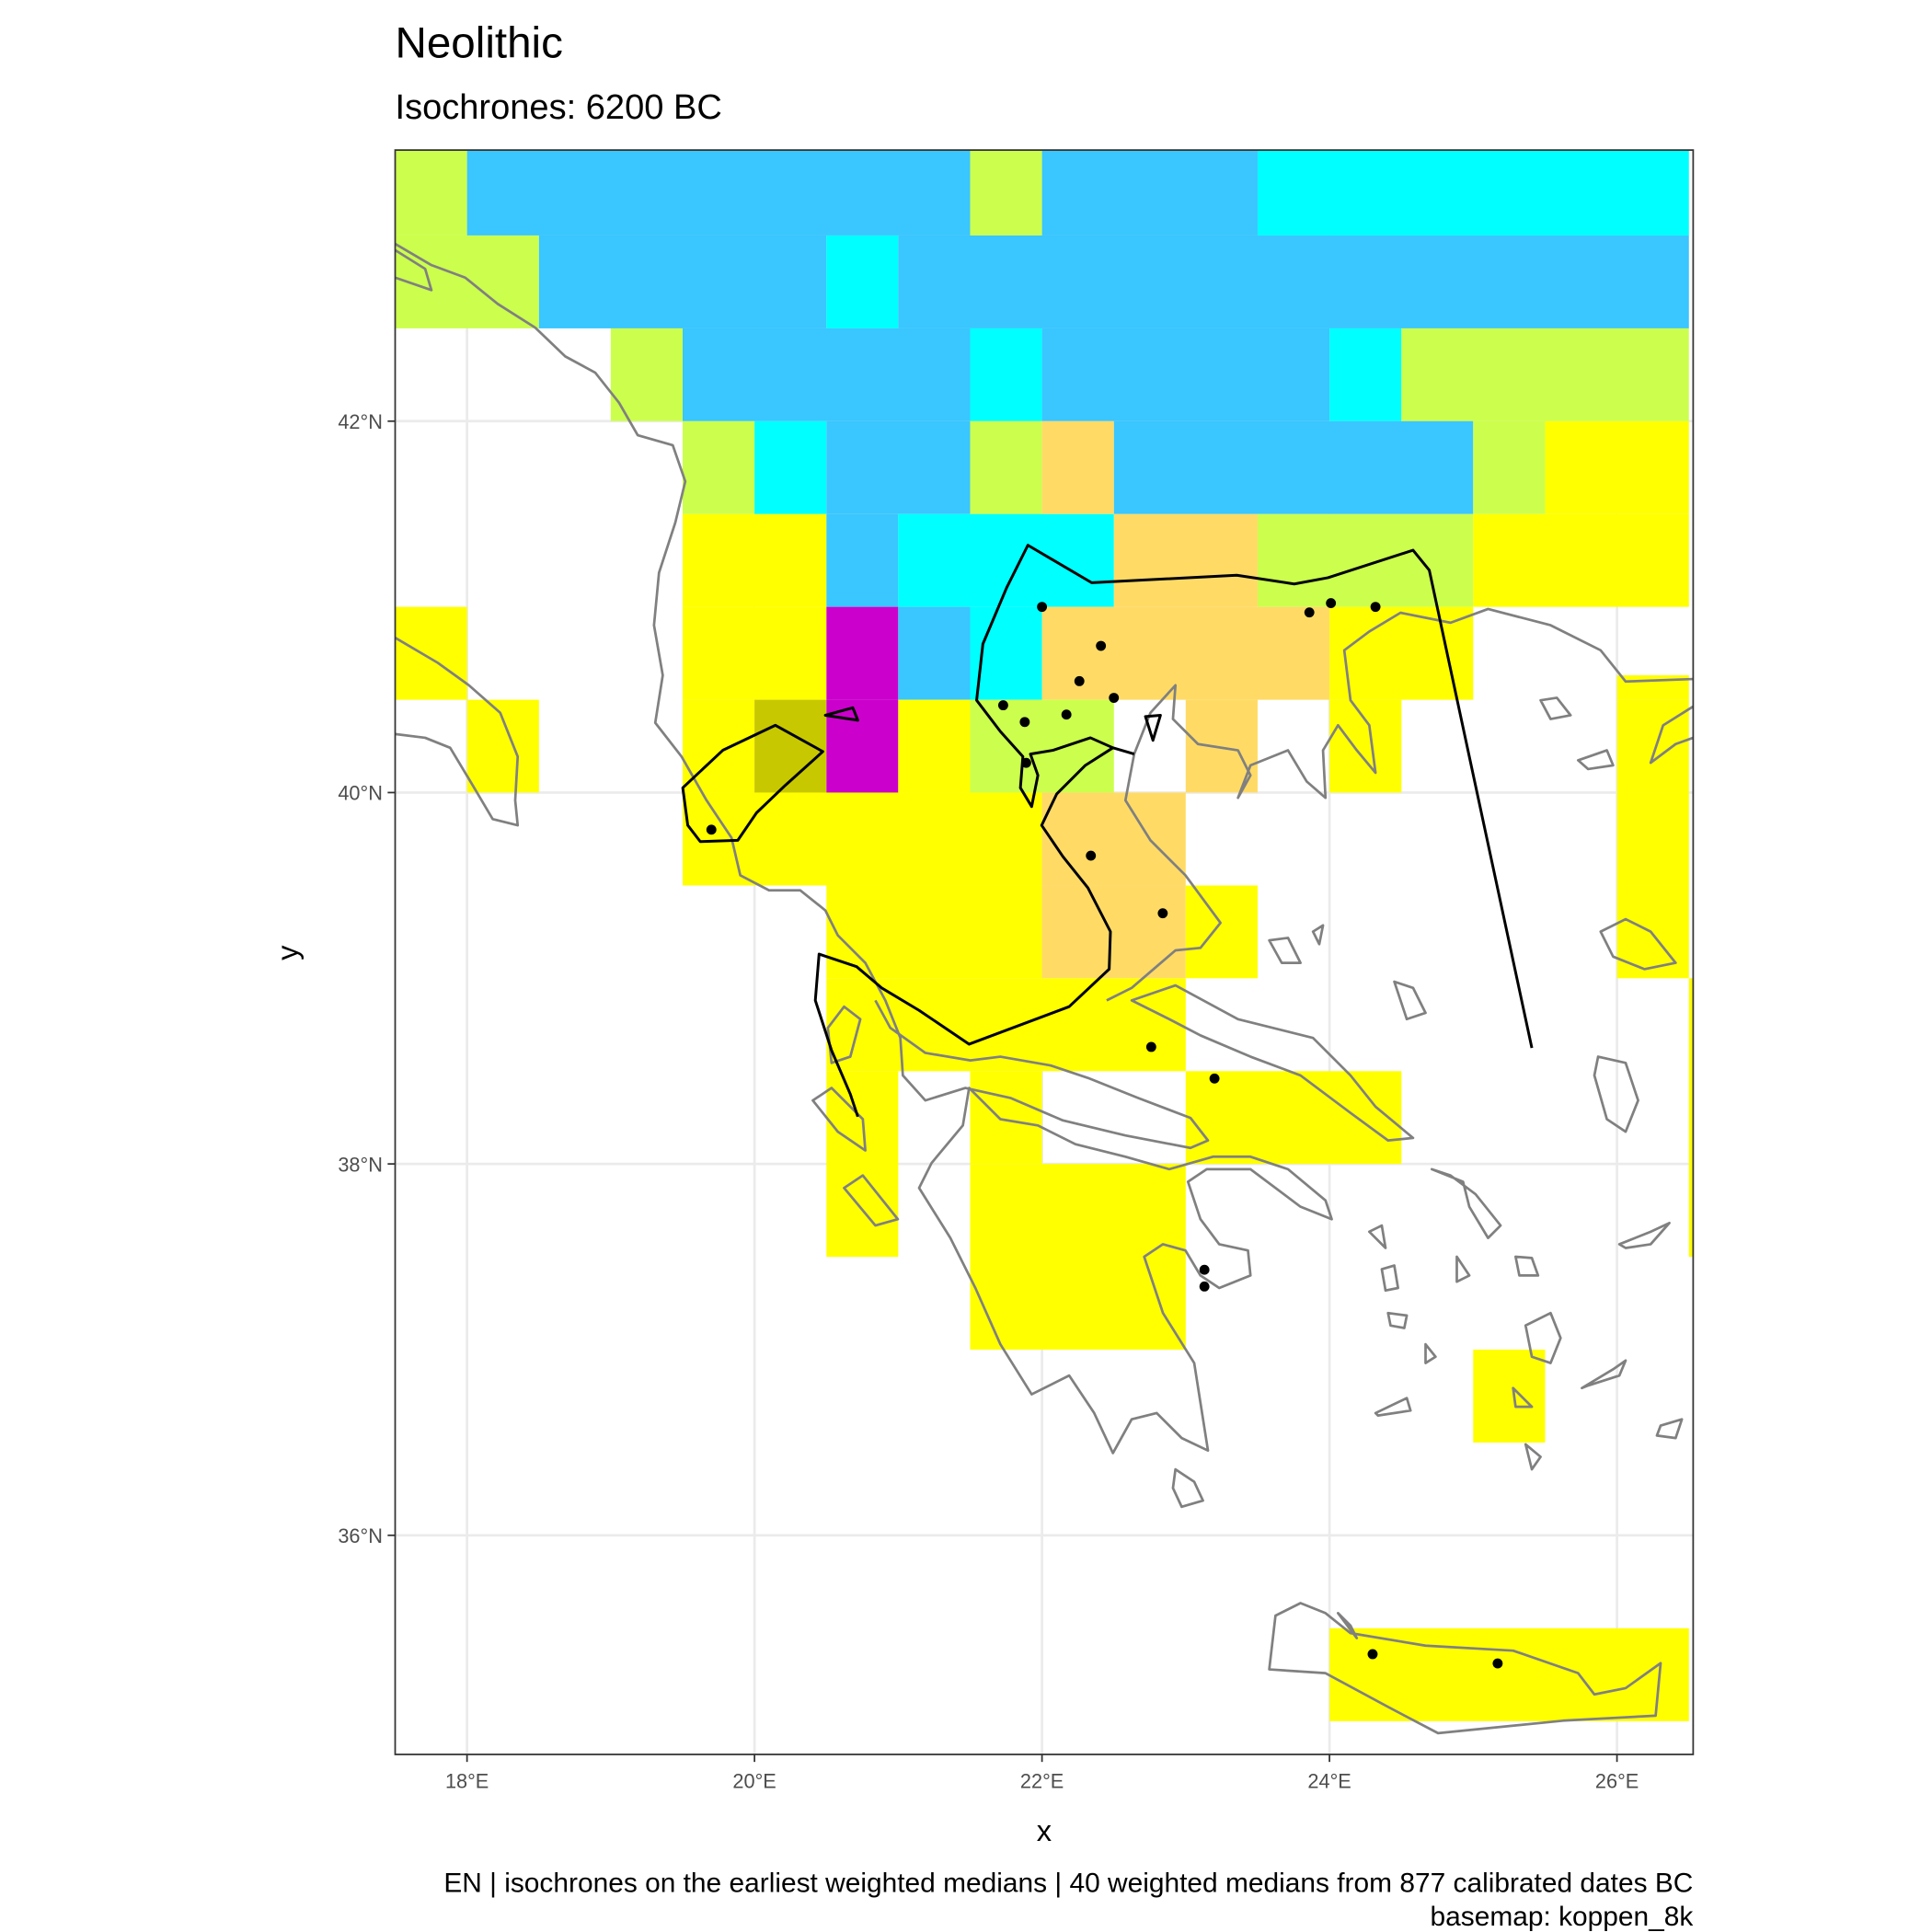 This screenshot has width=1932, height=1932. Describe the element at coordinates (1044, 1830) in the screenshot. I see `x-axis-label: x` at that location.